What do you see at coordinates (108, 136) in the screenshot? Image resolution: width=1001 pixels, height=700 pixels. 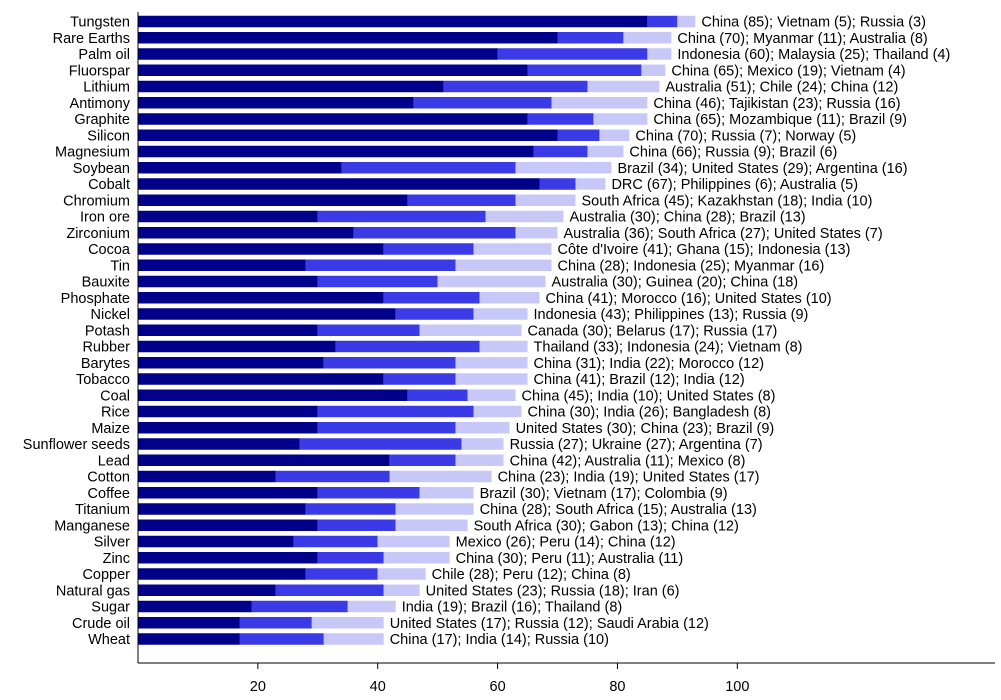 I see `category-label: Silicon` at bounding box center [108, 136].